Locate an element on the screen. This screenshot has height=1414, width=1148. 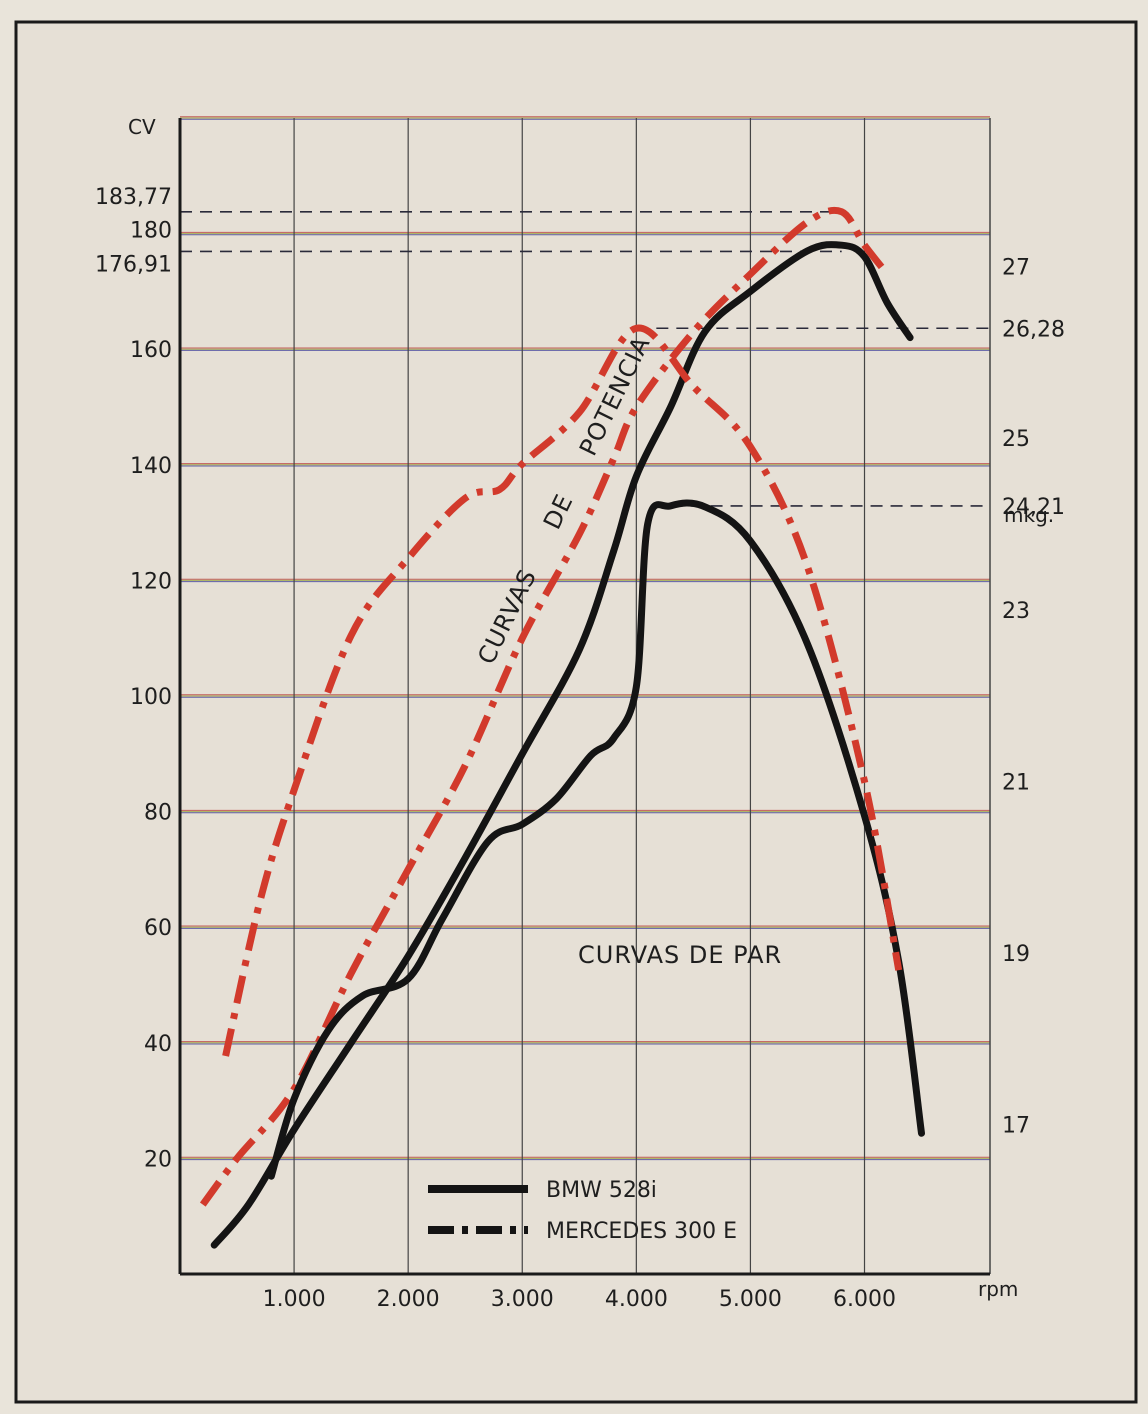
legend: BMW 528i MERCEDES 300 E is located at coordinates (582, 1211).